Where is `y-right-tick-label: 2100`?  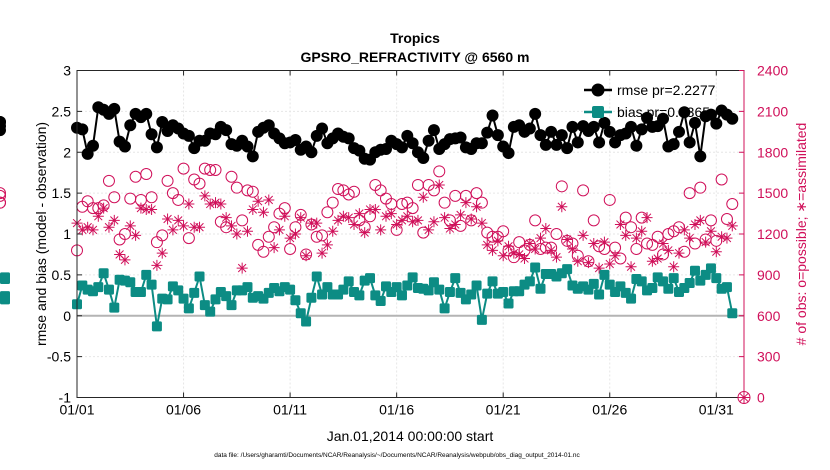
y-right-tick-label: 2100 is located at coordinates (772, 111).